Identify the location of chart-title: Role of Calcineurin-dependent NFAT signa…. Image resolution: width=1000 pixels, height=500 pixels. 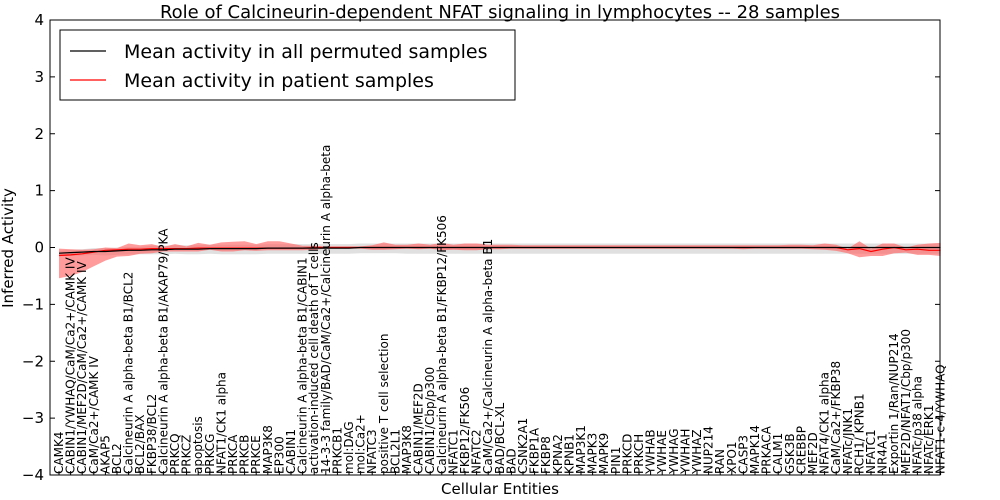
(500, 12).